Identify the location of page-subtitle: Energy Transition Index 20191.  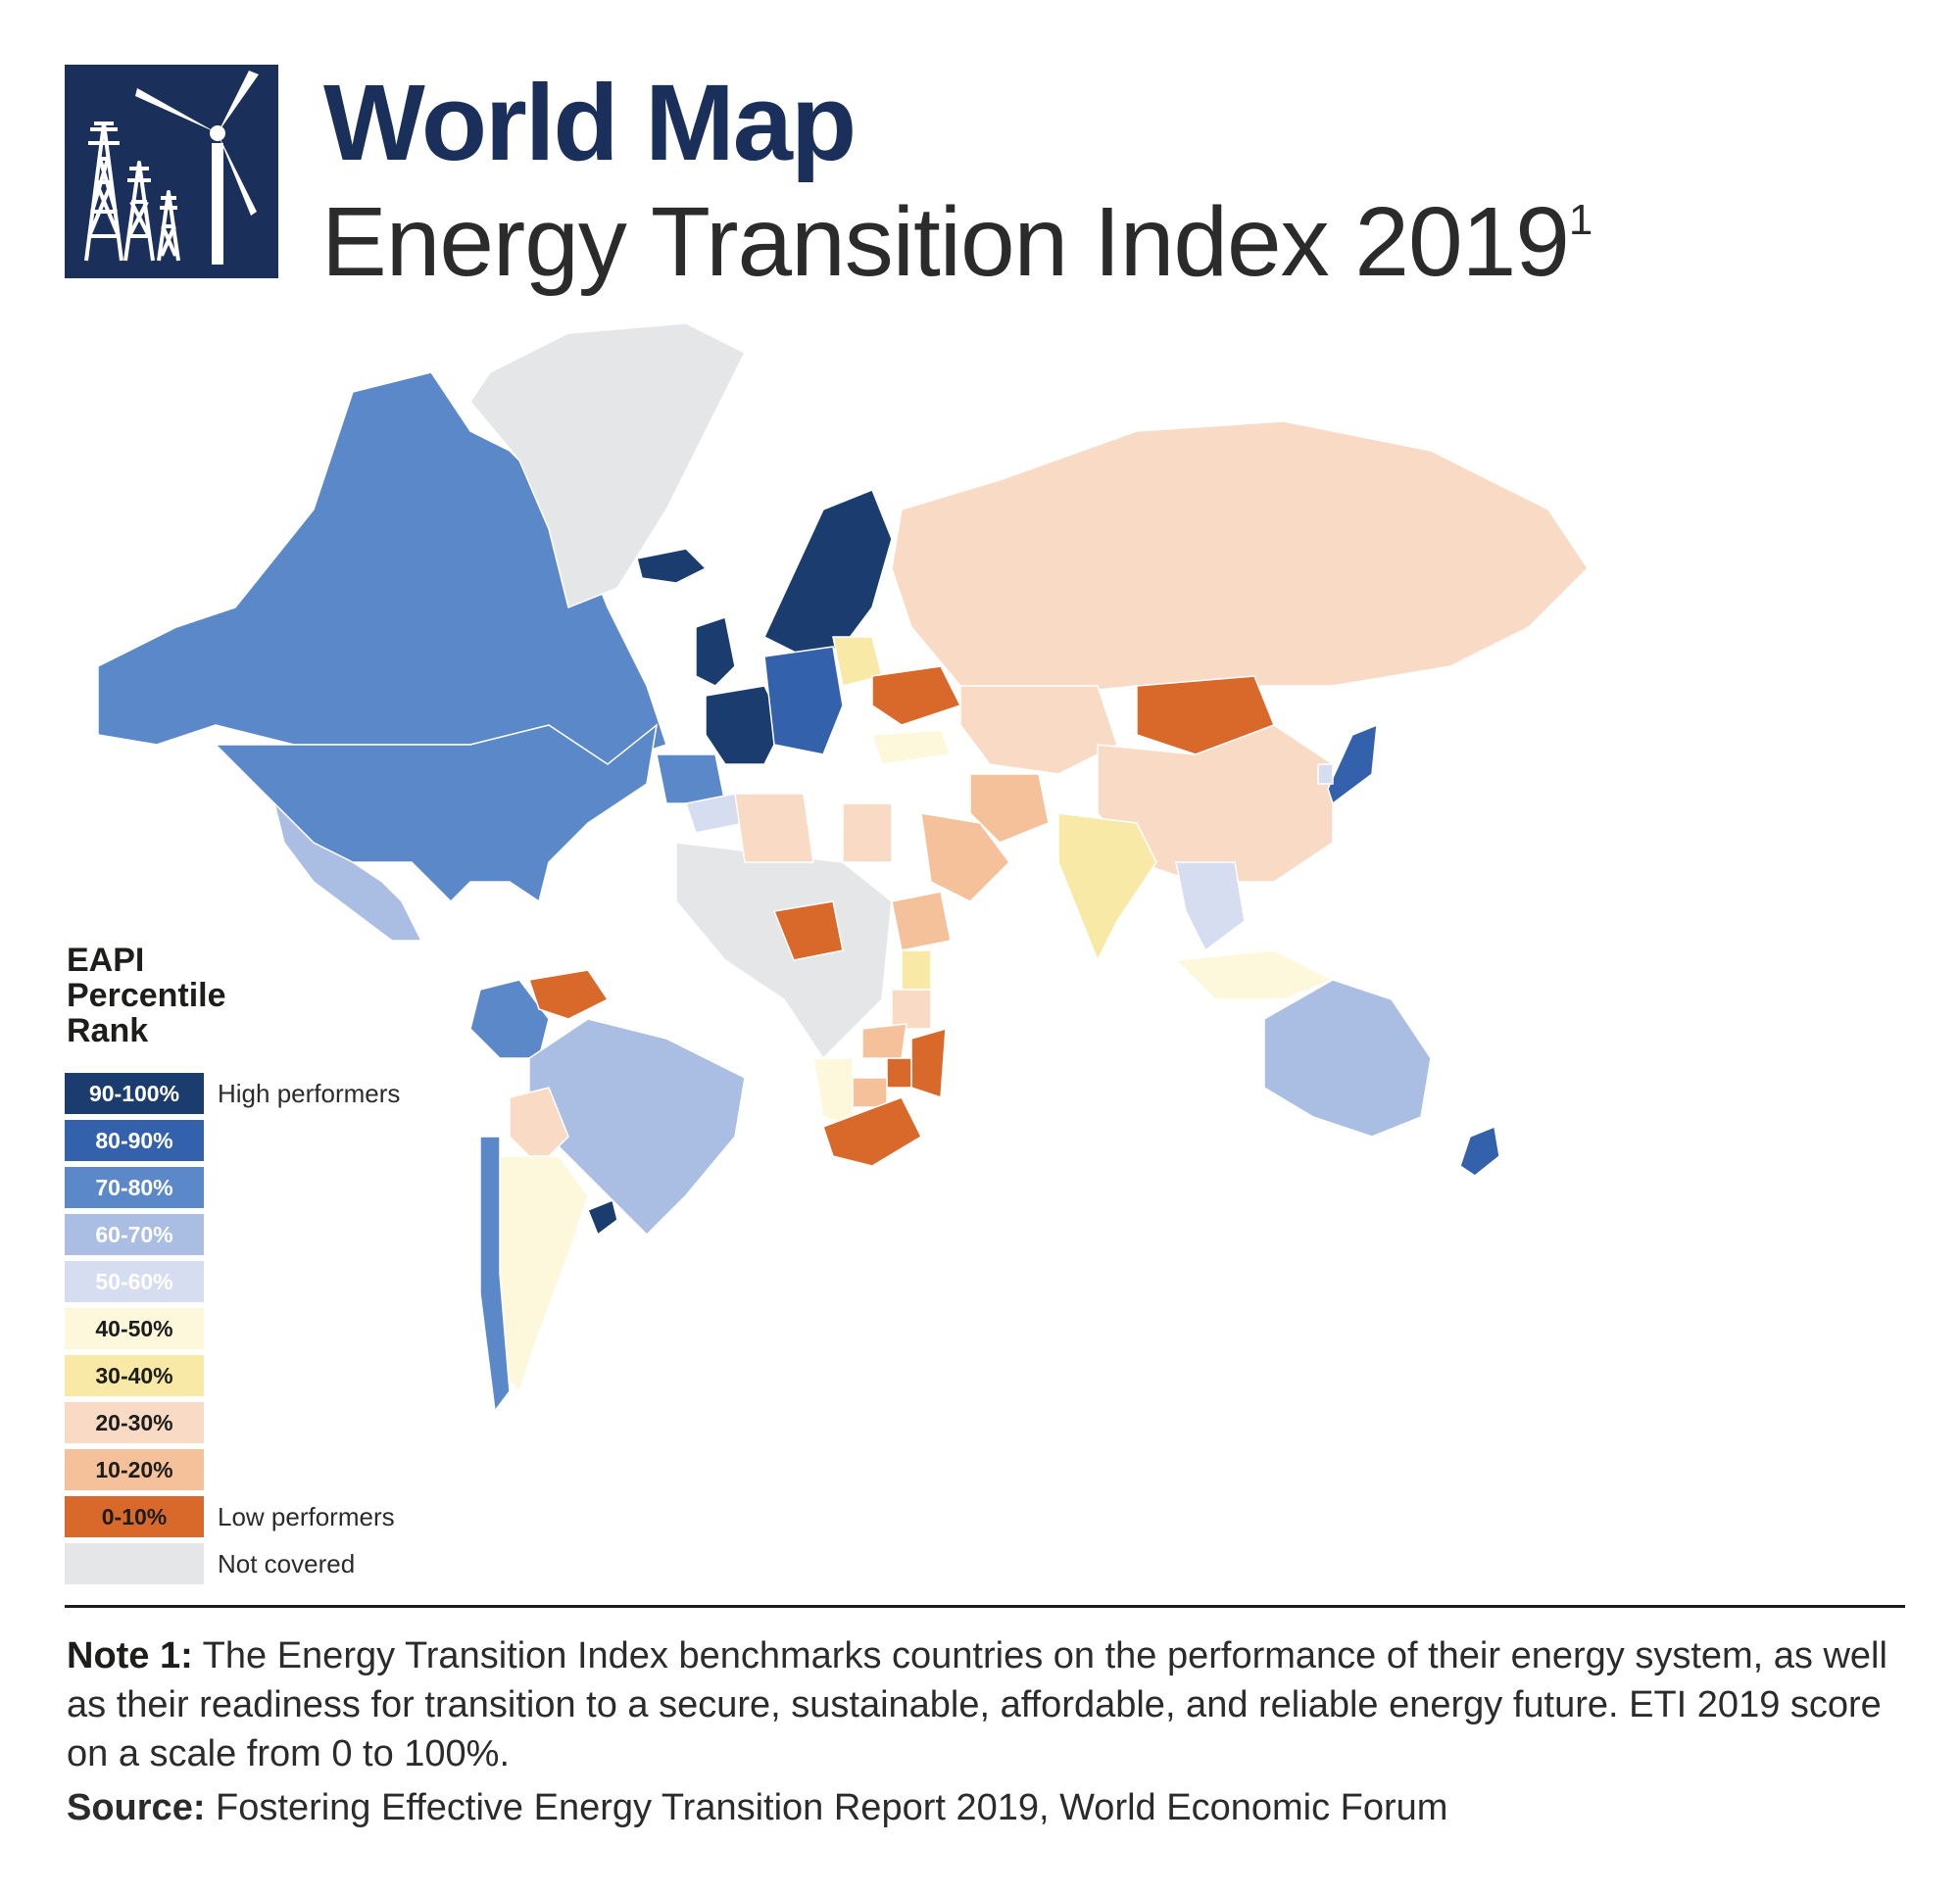
(956, 242).